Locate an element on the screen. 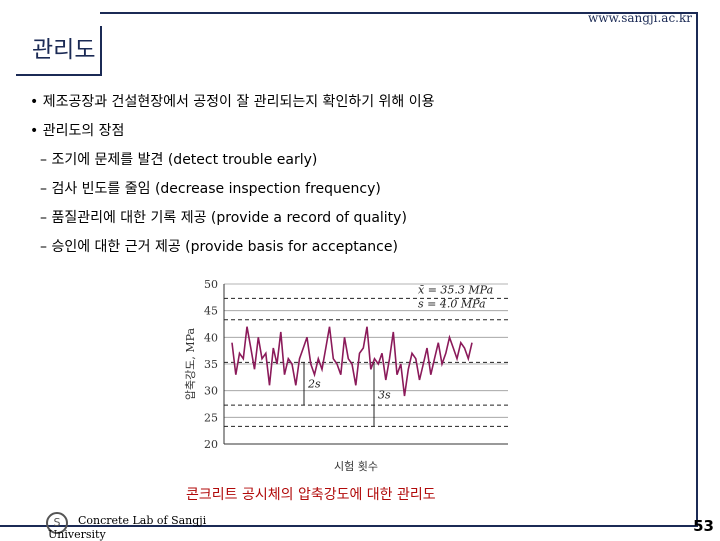 The image size is (720, 541). frame-top-border is located at coordinates (399, 13).